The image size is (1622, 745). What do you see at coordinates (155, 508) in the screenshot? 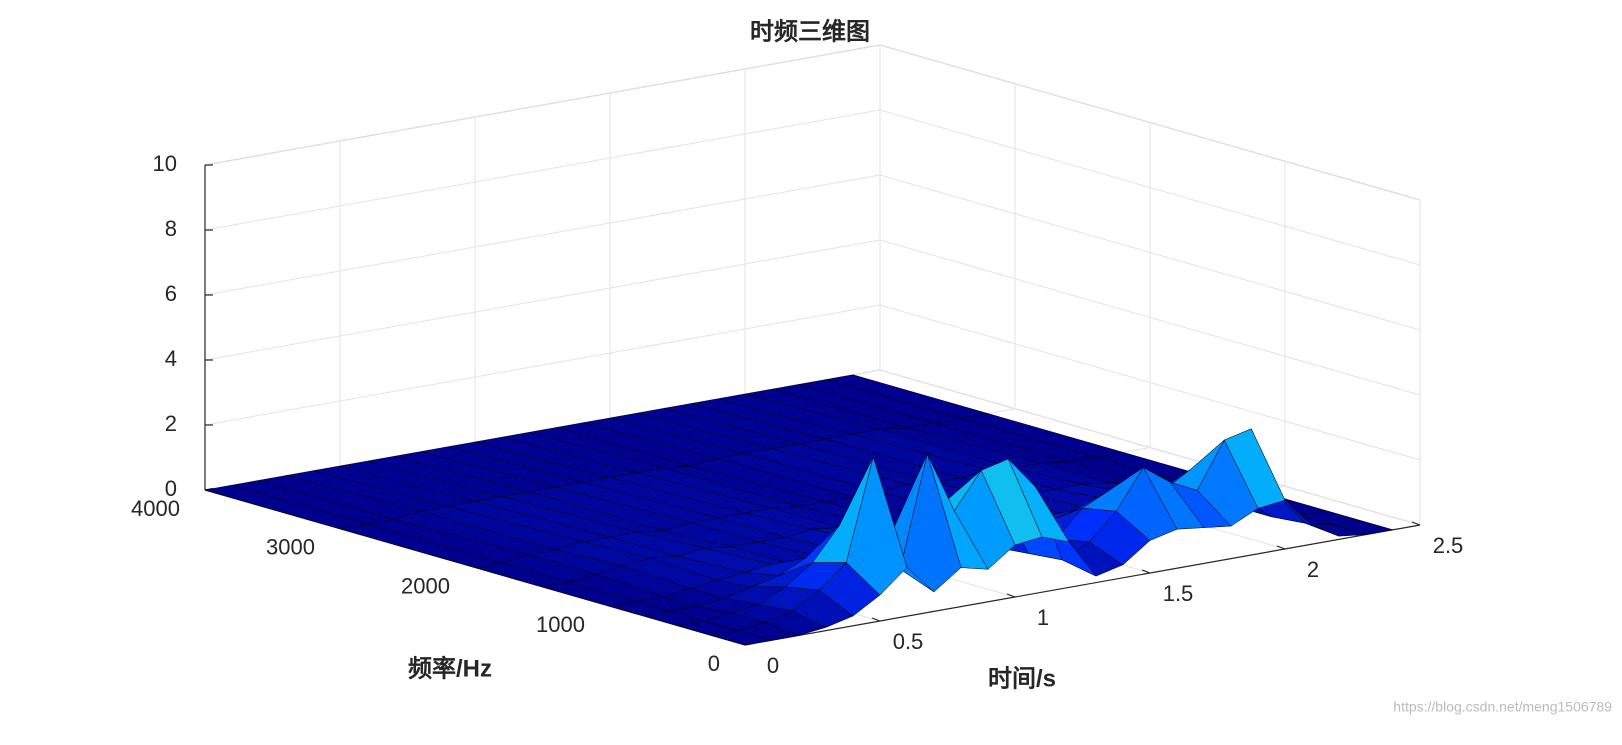
I see `y-tick-label: 4000` at bounding box center [155, 508].